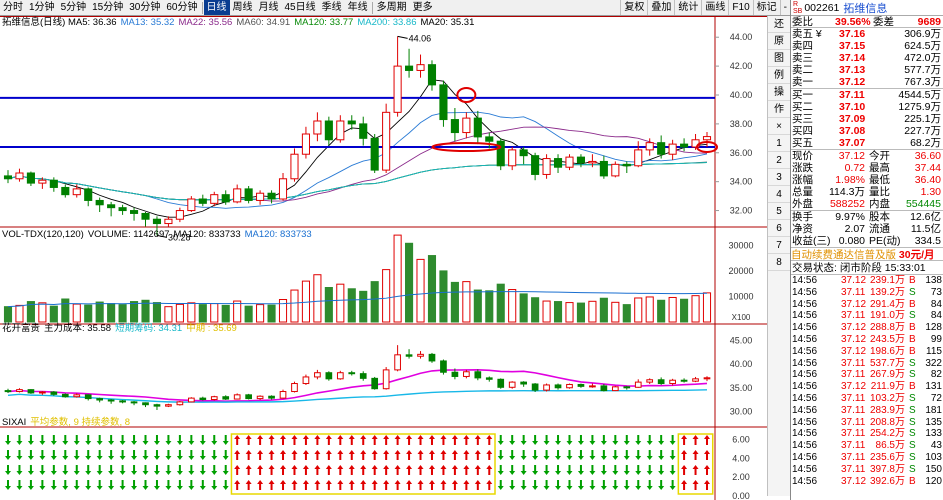 Image resolution: width=943 pixels, height=500 pixels. I want to click on period-tab-10: 季线, so click(331, 7).